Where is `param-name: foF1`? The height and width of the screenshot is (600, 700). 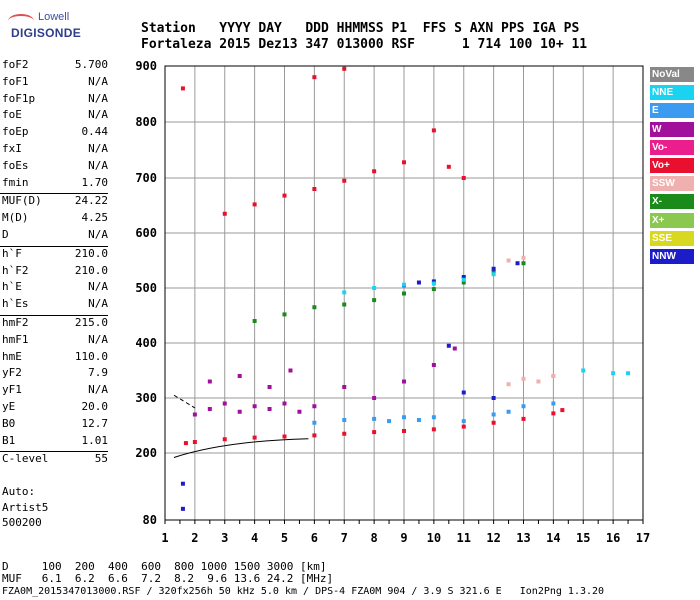
param-name: foF1 is located at coordinates (15, 81).